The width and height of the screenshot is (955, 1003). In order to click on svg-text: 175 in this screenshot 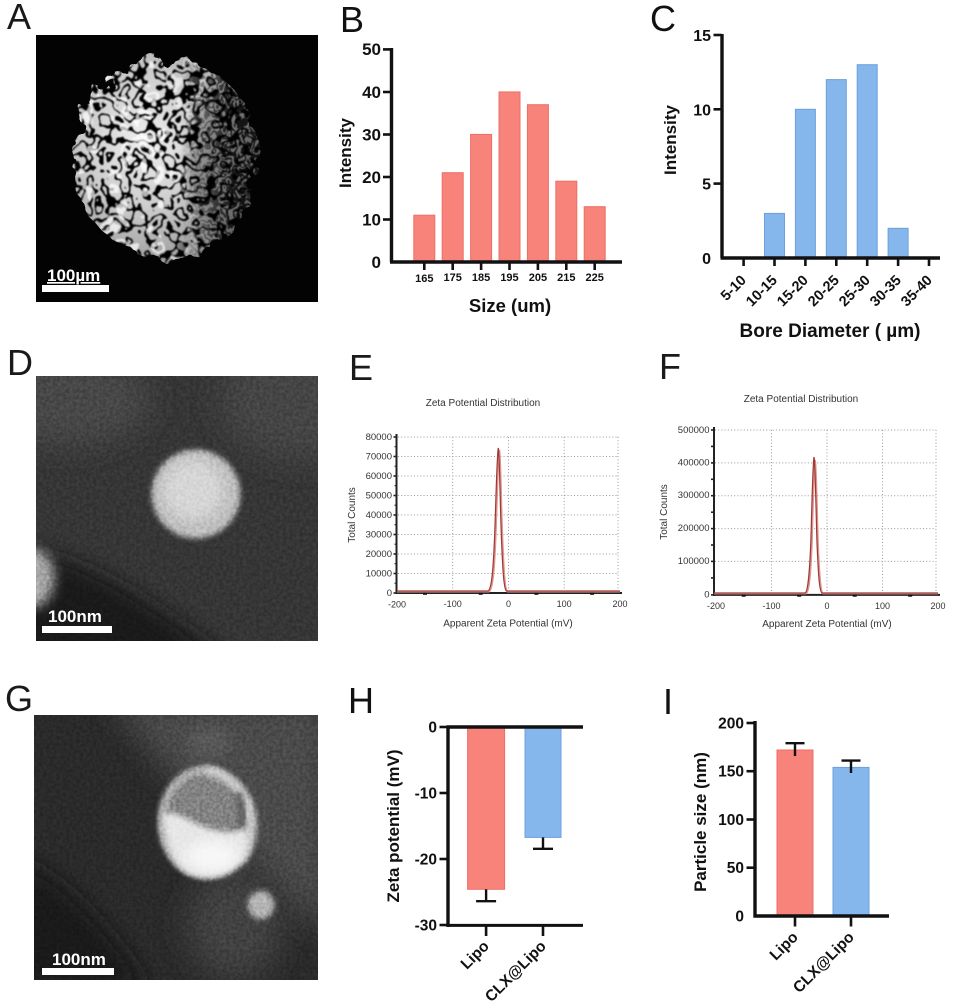, I will do `click(453, 278)`.